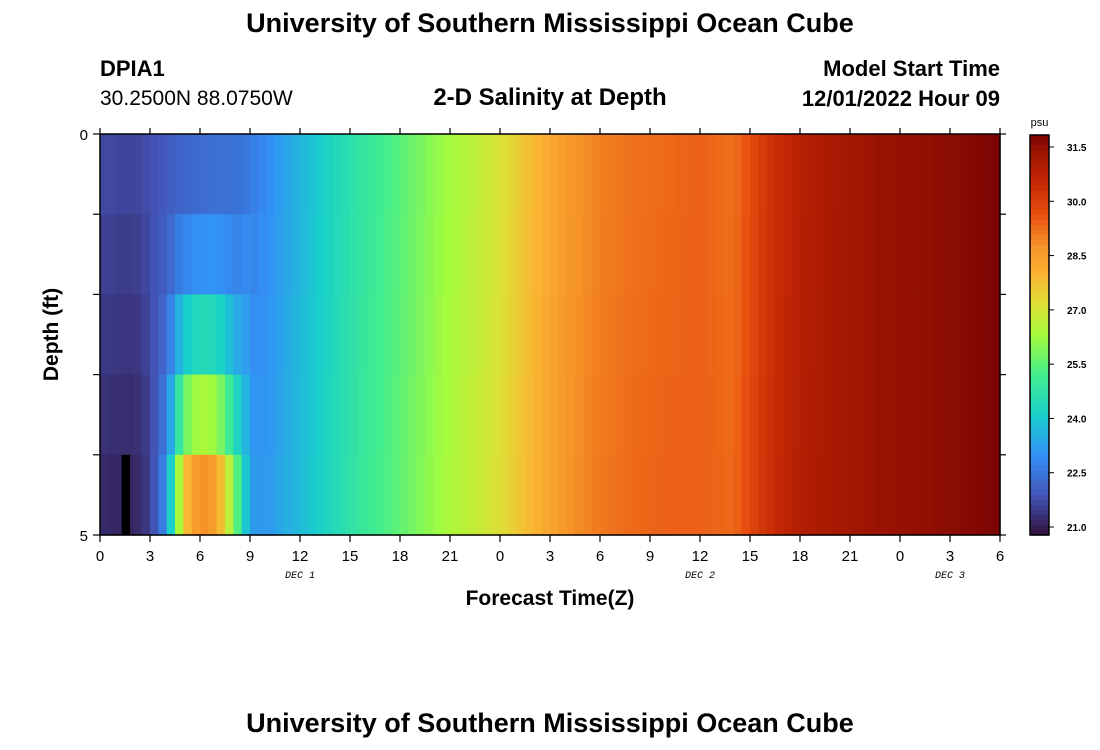  What do you see at coordinates (196, 98) in the screenshot?
I see `station-coordinates: 30.2500N 88.0750W` at bounding box center [196, 98].